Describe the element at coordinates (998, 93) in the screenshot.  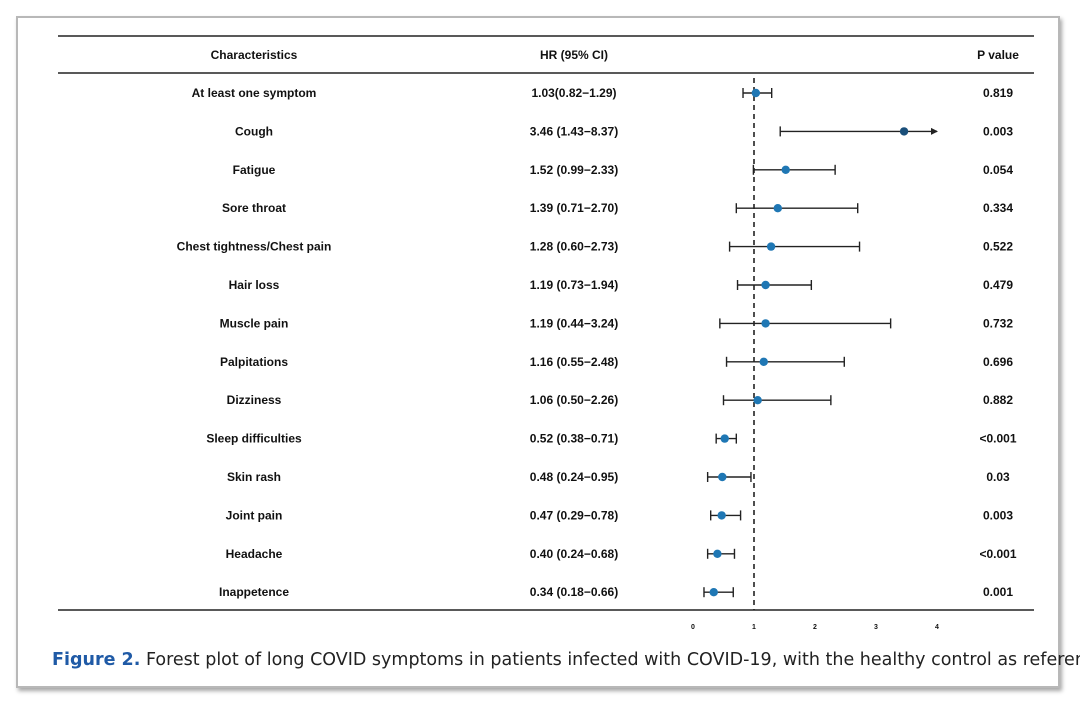
I see `row-p-value: 0.819` at that location.